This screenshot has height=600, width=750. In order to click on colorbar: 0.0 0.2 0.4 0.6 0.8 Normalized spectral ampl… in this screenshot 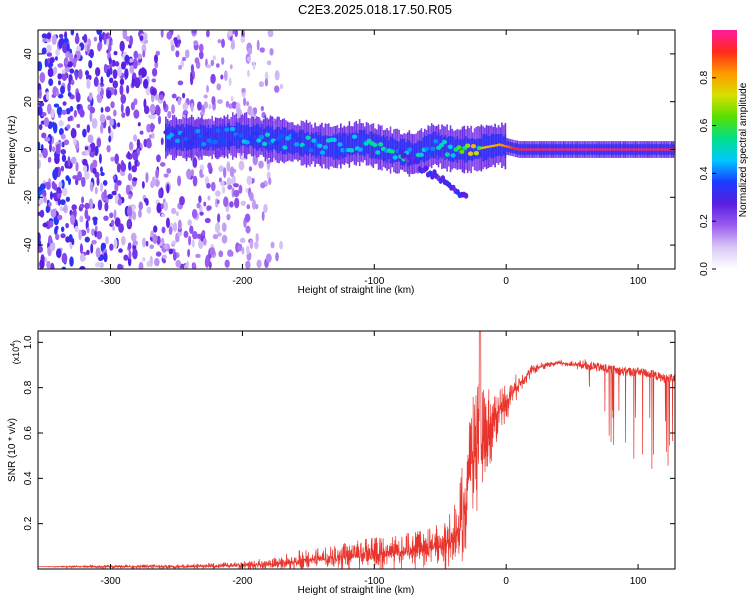, I will do `click(724, 153)`.